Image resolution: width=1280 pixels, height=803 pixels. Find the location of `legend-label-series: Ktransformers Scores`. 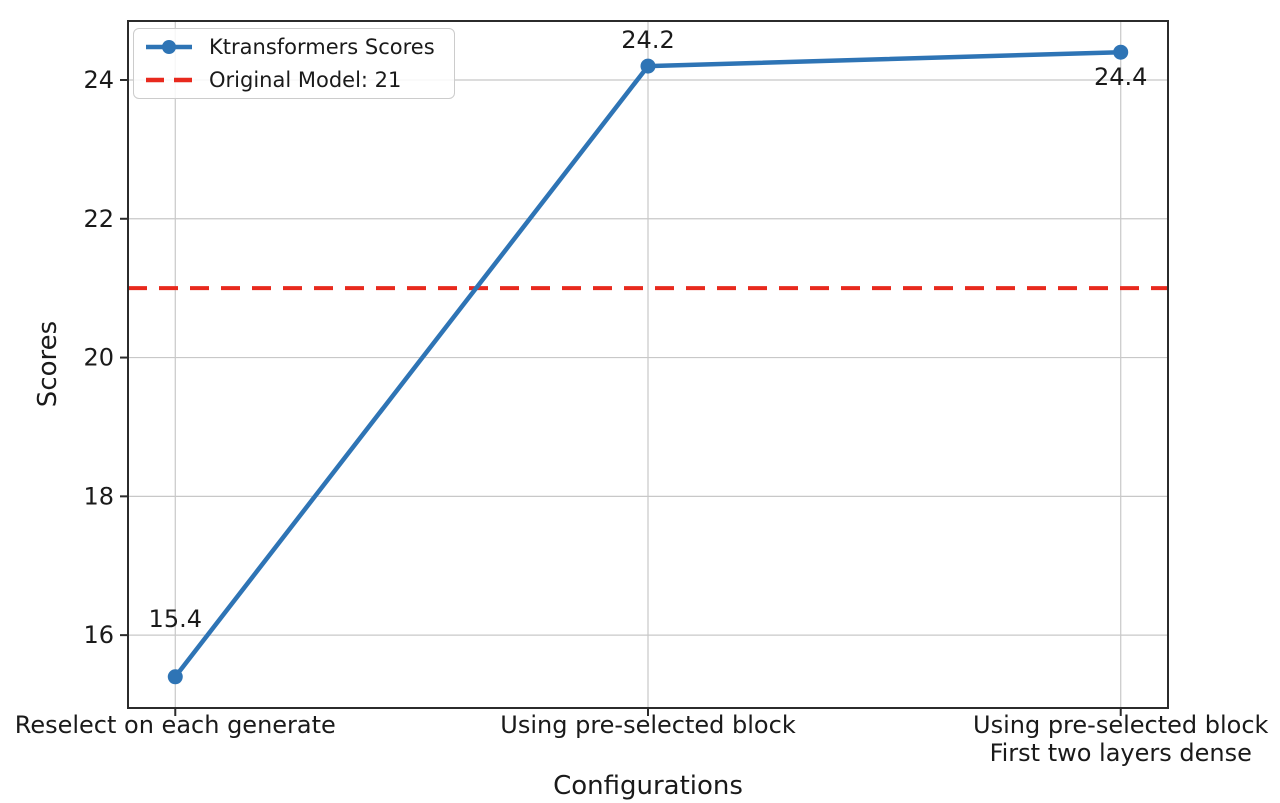

legend-label-series: Ktransformers Scores is located at coordinates (322, 47).